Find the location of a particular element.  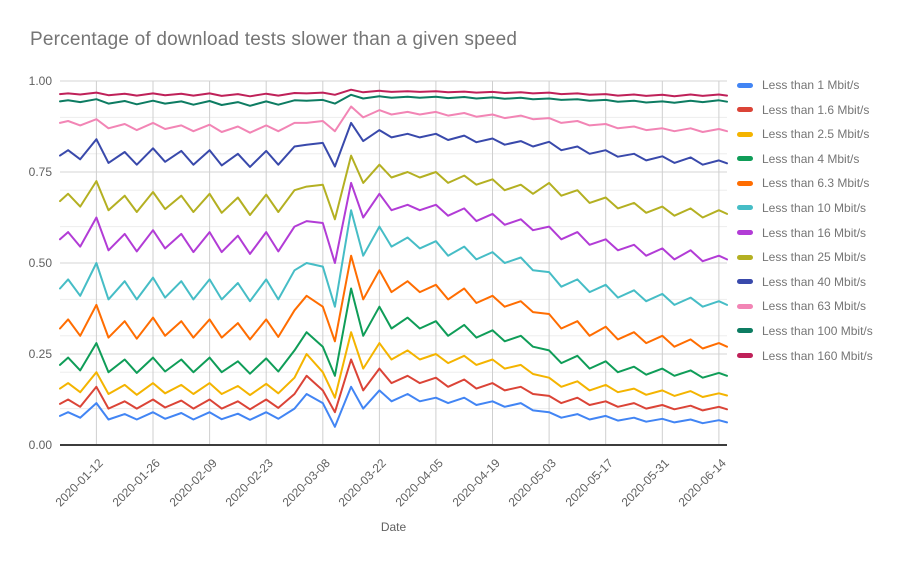

legend-item: Less than 160 Mbit/s is located at coordinates (805, 355).